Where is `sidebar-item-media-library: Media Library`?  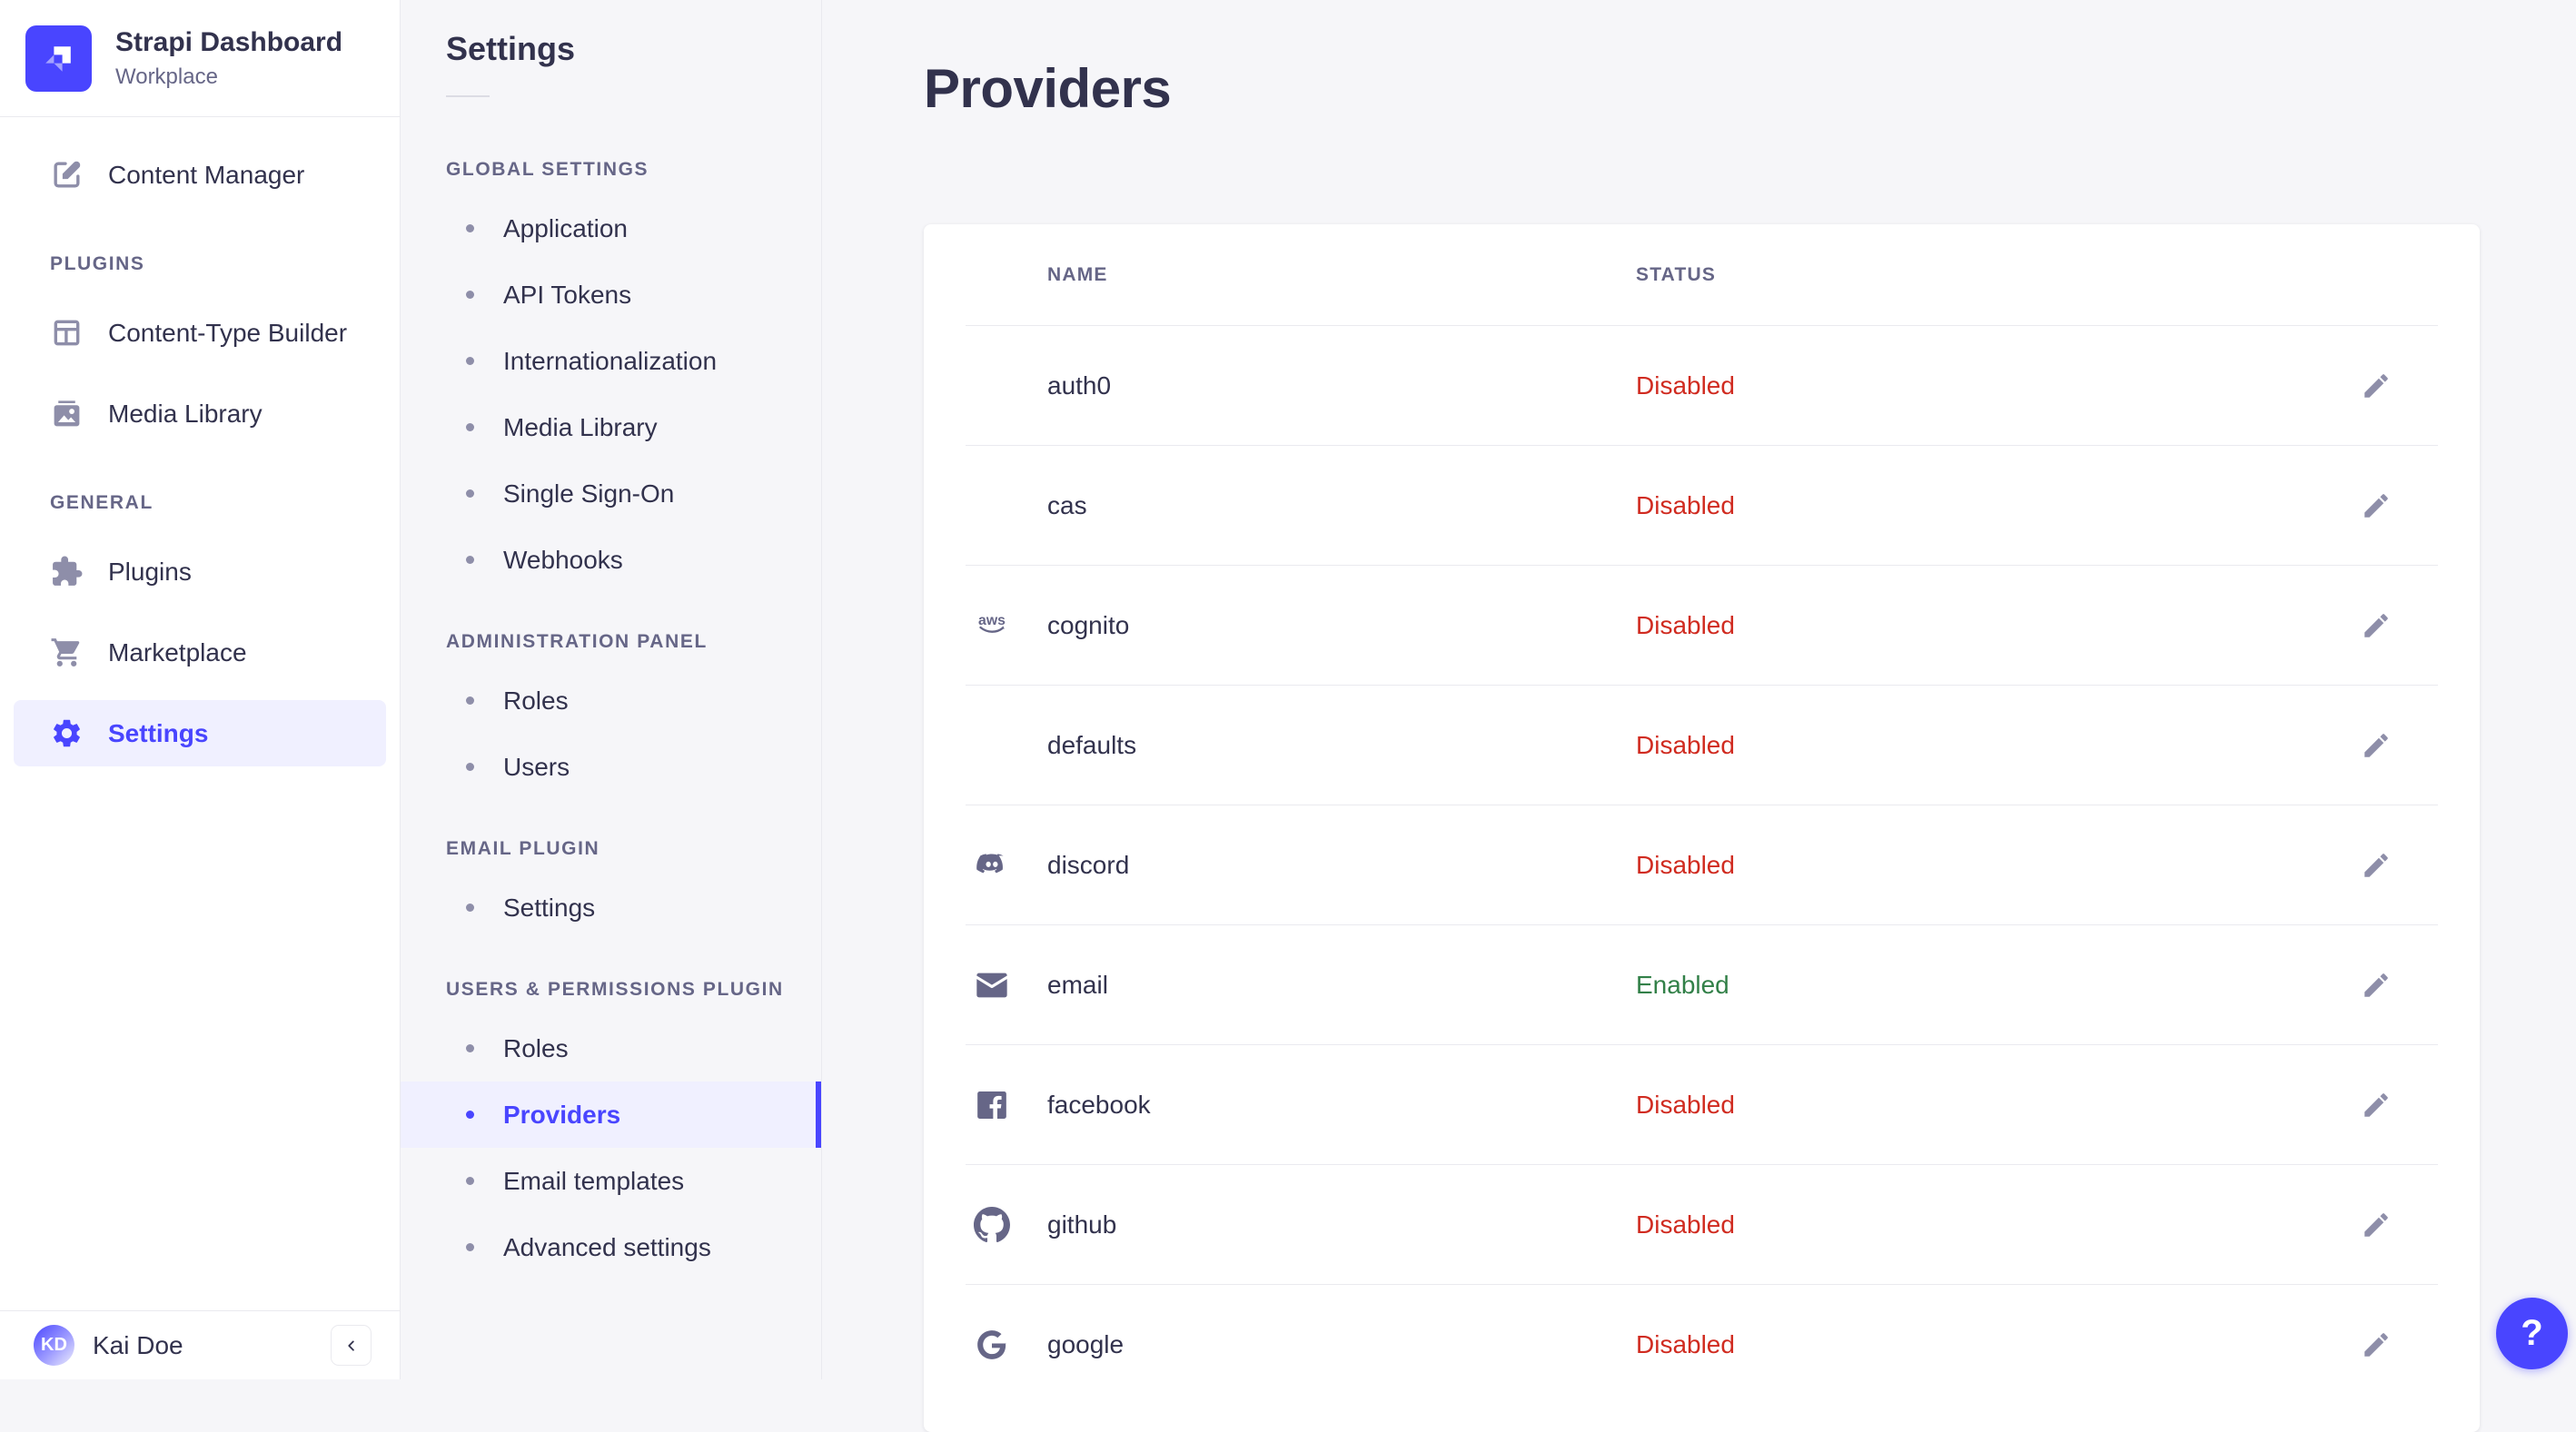 sidebar-item-media-library: Media Library is located at coordinates (200, 413).